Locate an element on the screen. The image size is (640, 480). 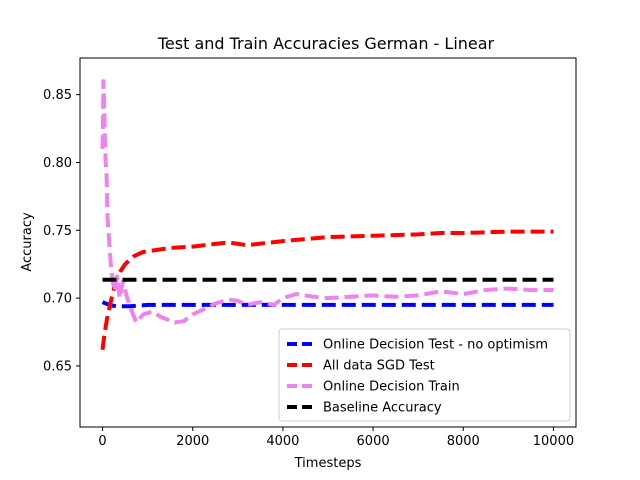
y-axis-ticks: 0.65 0.70 0.75 0.80 0.85 is located at coordinates (61, 231).